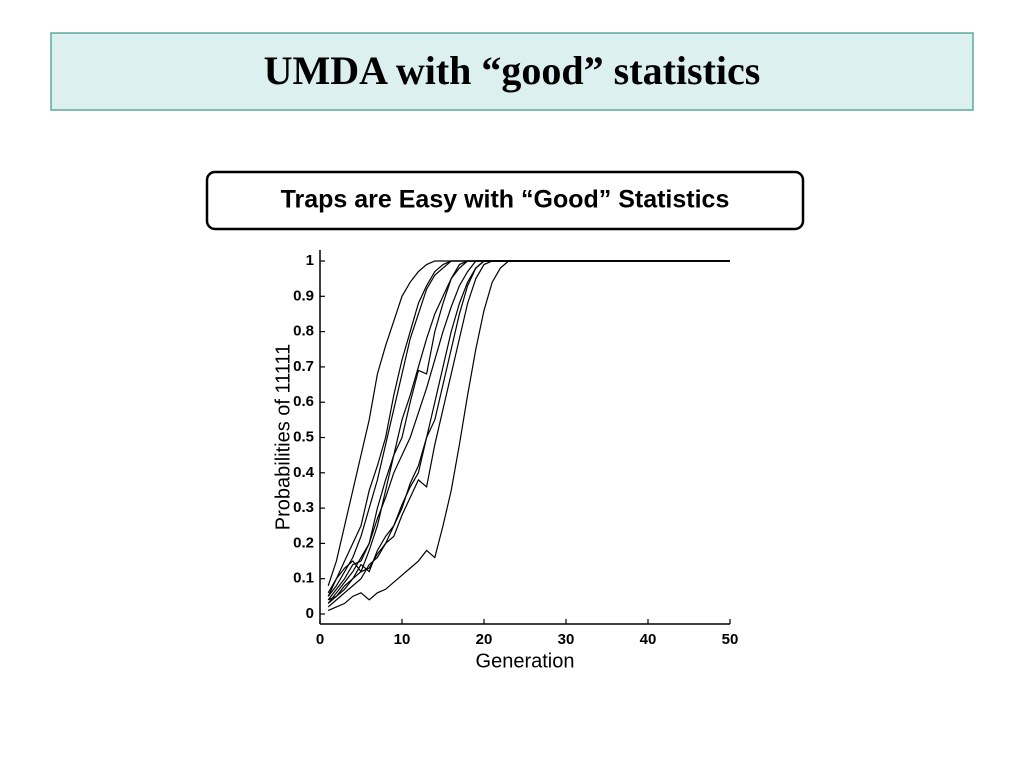 The image size is (1024, 768). Describe the element at coordinates (303, 578) in the screenshot. I see `y-tick-label: 0.1` at that location.